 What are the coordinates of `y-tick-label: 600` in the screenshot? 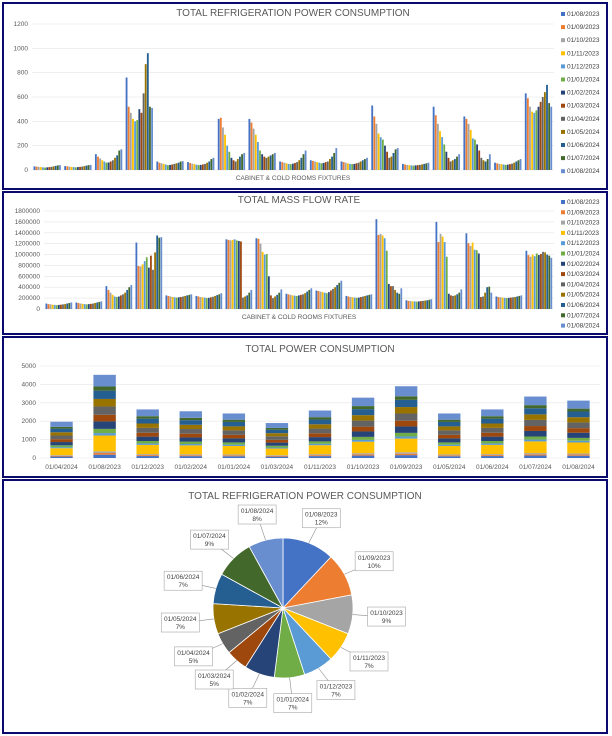 It's located at (22, 97).